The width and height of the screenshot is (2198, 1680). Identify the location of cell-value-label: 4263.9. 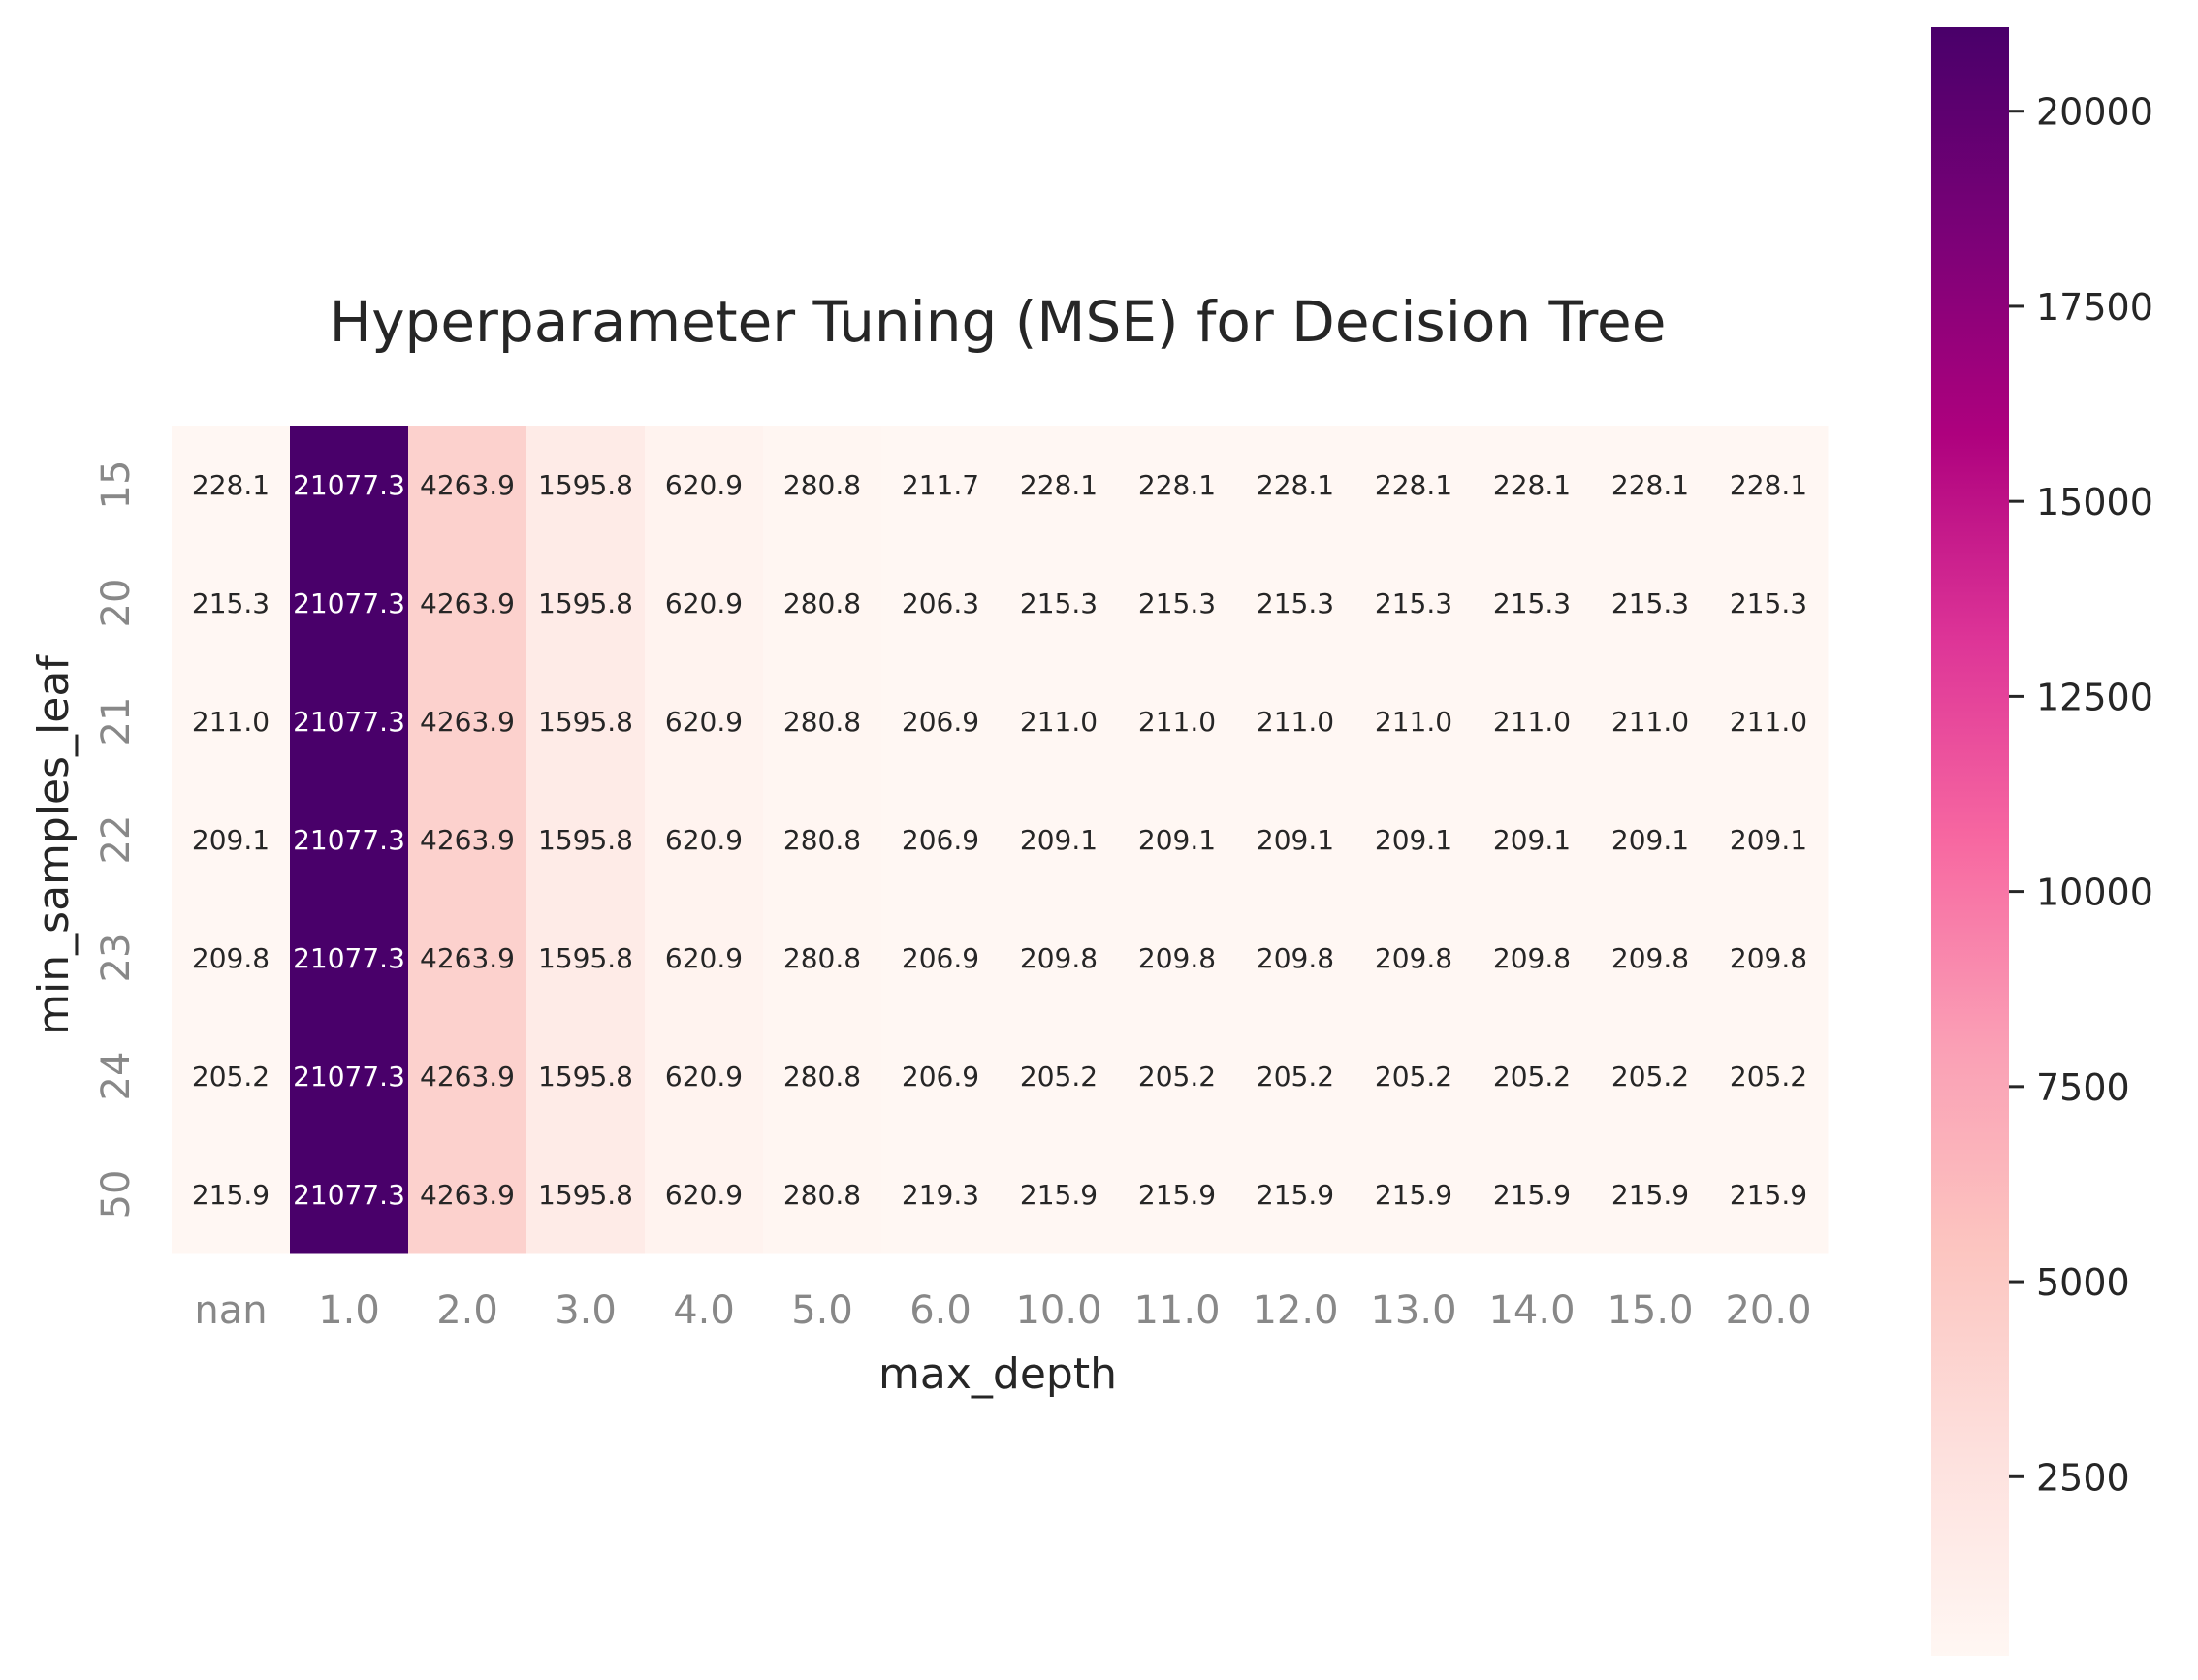
(468, 603).